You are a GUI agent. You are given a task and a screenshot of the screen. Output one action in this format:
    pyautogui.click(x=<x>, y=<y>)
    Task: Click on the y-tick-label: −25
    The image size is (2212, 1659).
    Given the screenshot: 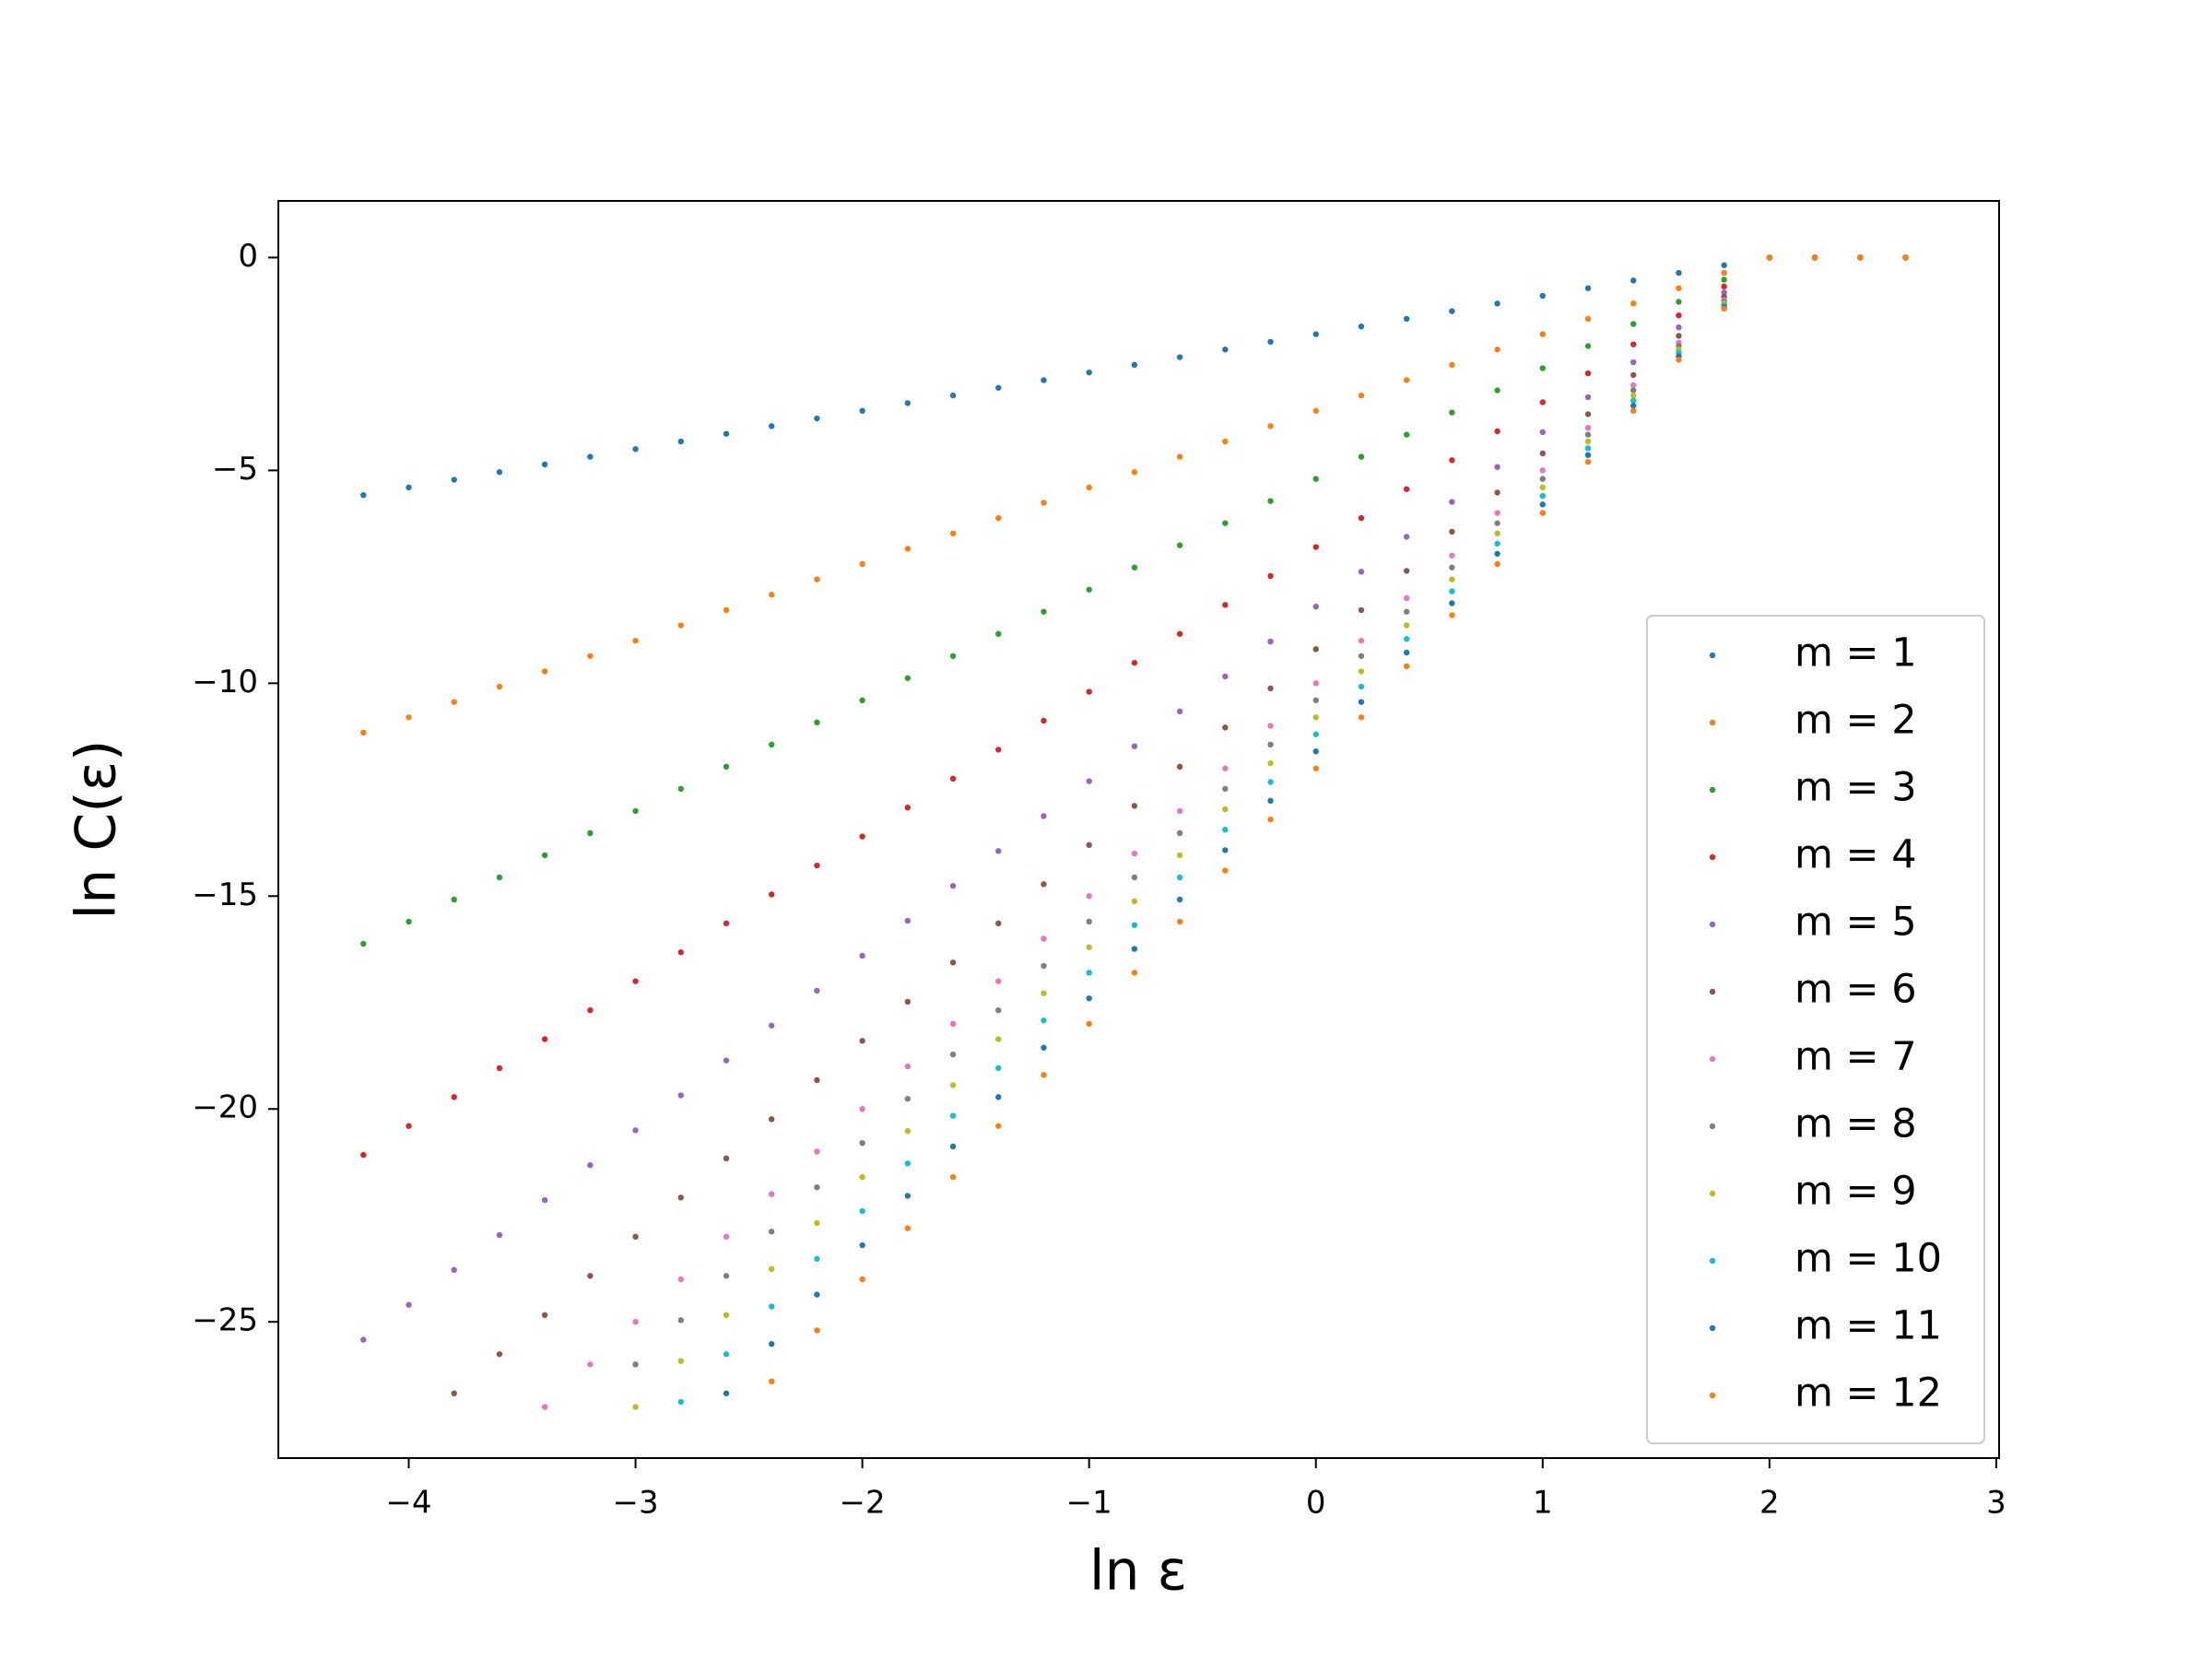 What is the action you would take?
    pyautogui.click(x=225, y=1320)
    